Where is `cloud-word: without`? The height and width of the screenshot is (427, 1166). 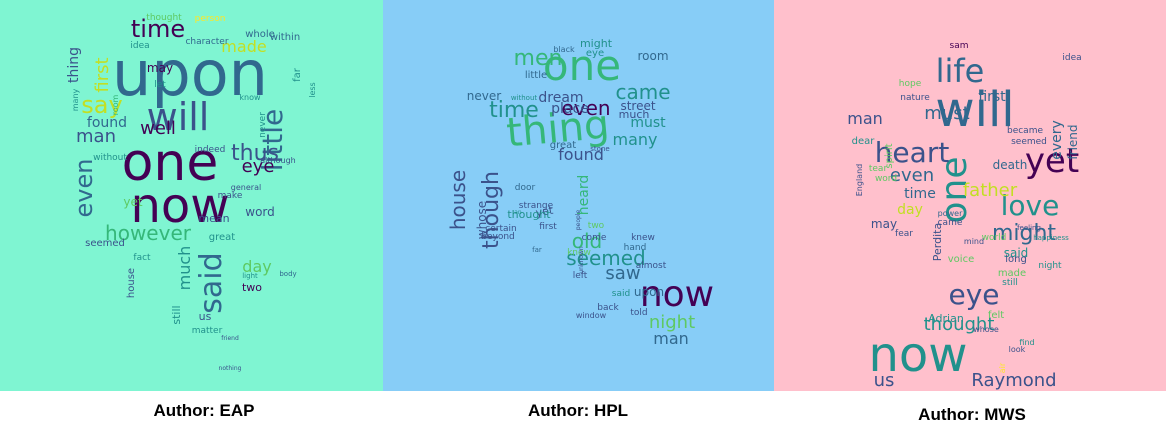
cloud-word: without is located at coordinates (524, 98).